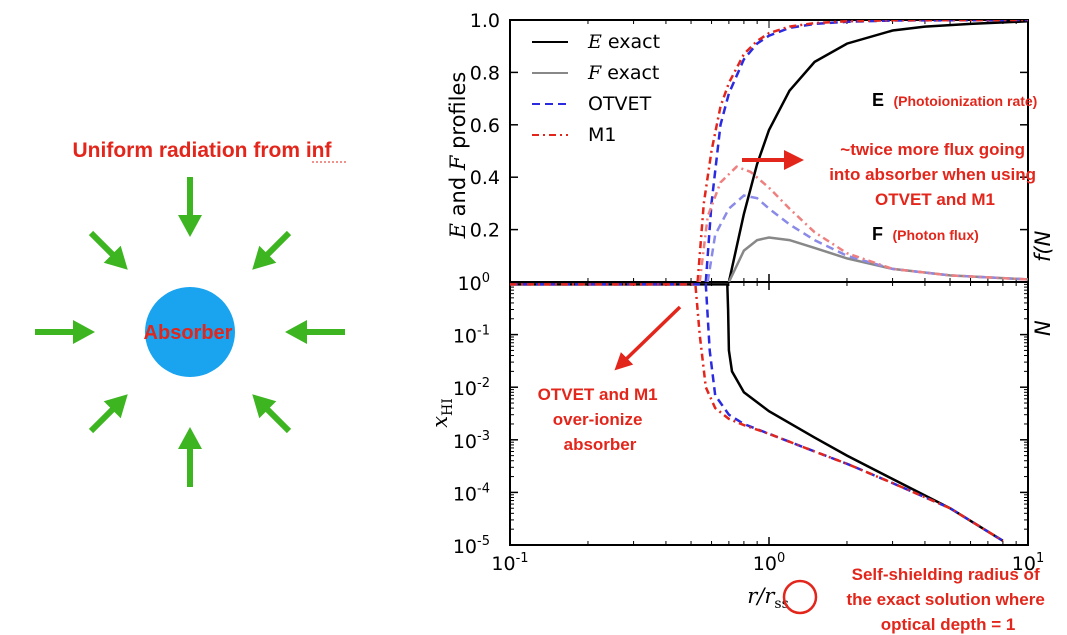  I want to click on bottom-y-axis-label: xHI, so click(442, 413).